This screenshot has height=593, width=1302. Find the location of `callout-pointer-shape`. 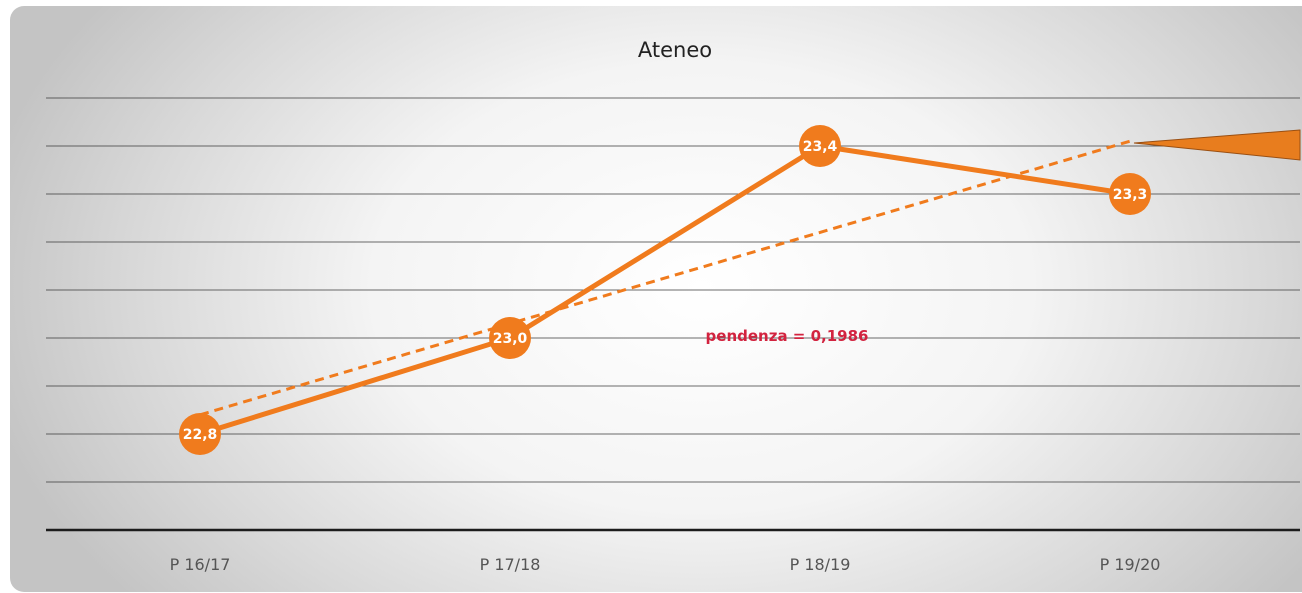

callout-pointer-shape is located at coordinates (1217, 145).